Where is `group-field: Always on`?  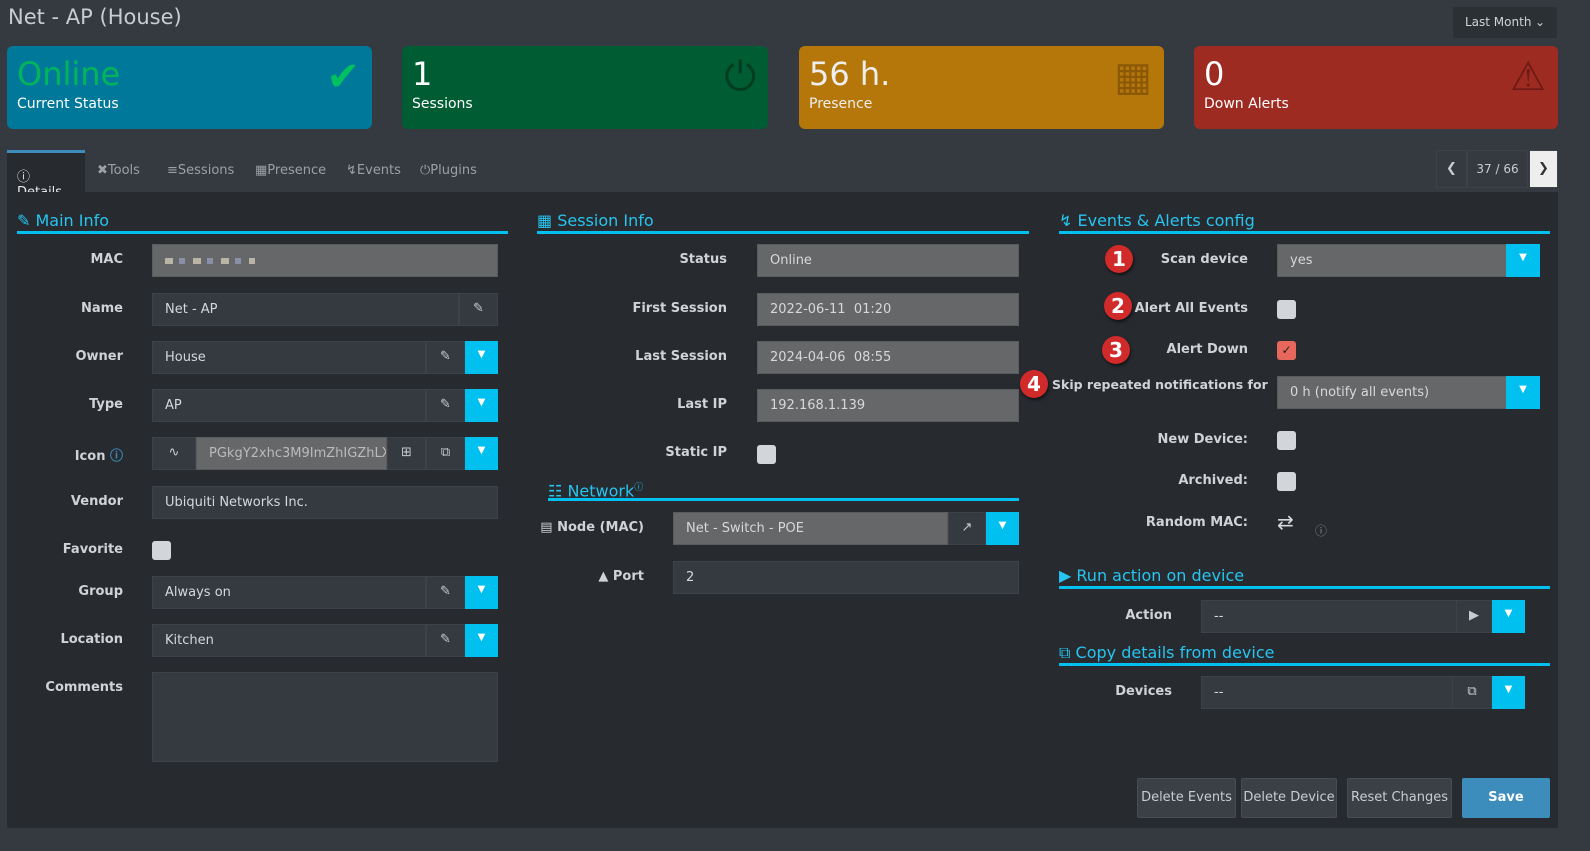
group-field: Always on is located at coordinates (289, 592).